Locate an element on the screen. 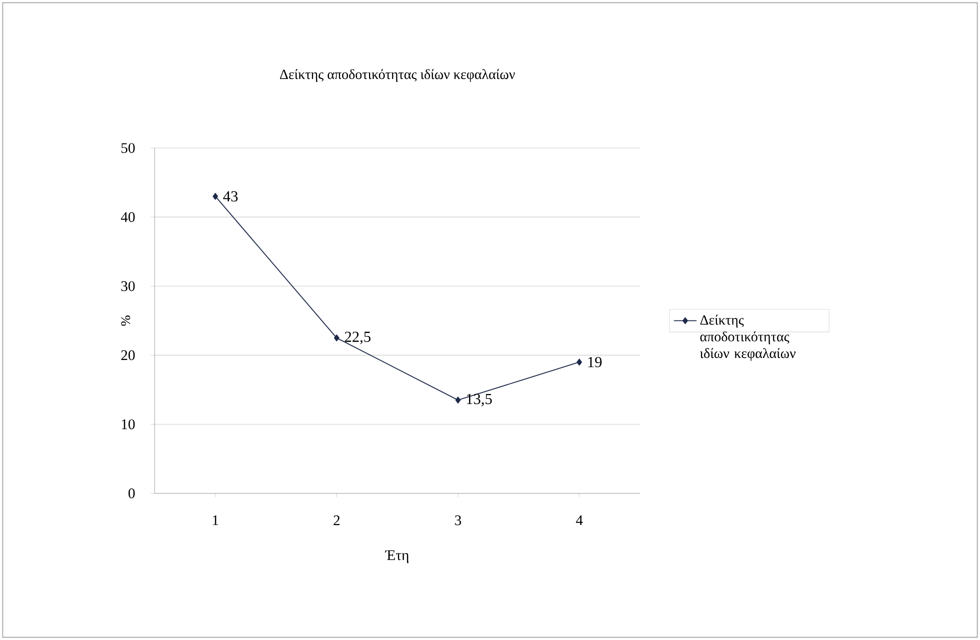 The height and width of the screenshot is (640, 980). x-tick-label: 3 is located at coordinates (458, 520).